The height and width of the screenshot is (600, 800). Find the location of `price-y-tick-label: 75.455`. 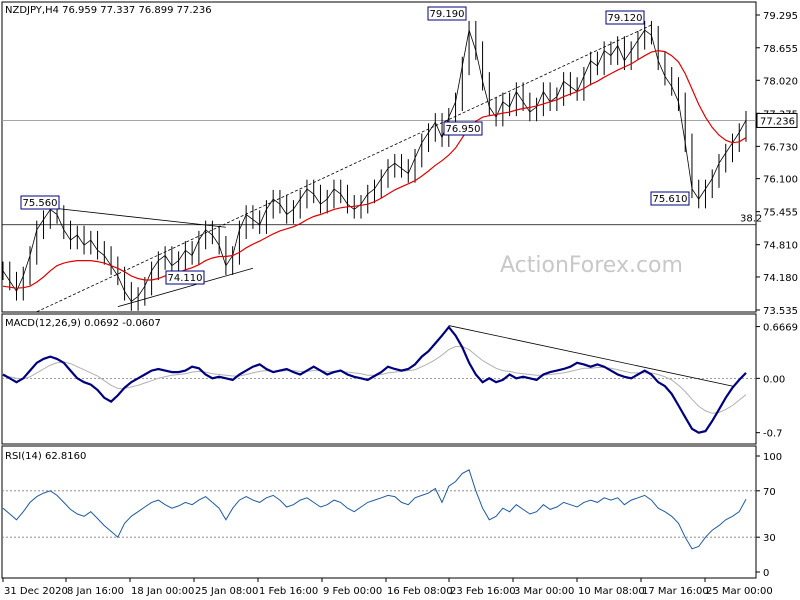

price-y-tick-label: 75.455 is located at coordinates (780, 213).